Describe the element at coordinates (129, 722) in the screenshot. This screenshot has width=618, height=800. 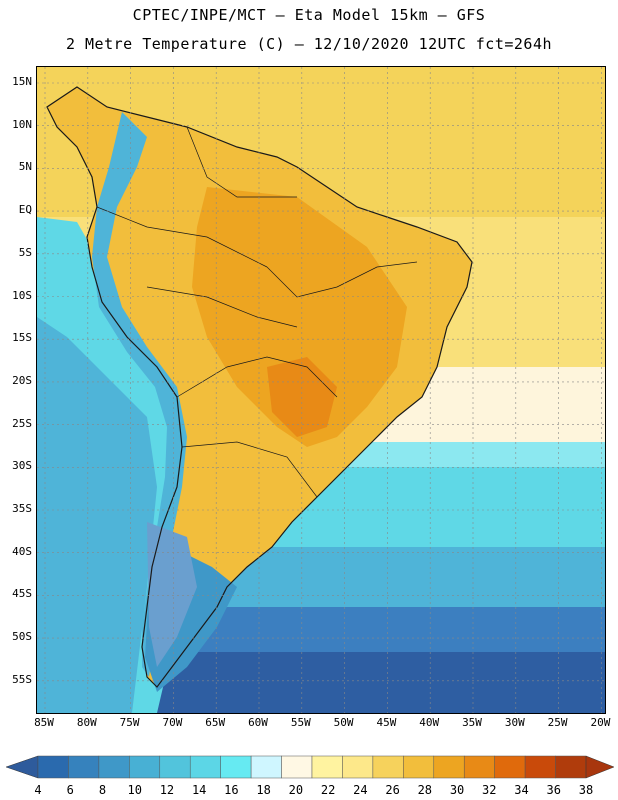
I see `lon-label: 75W` at that location.